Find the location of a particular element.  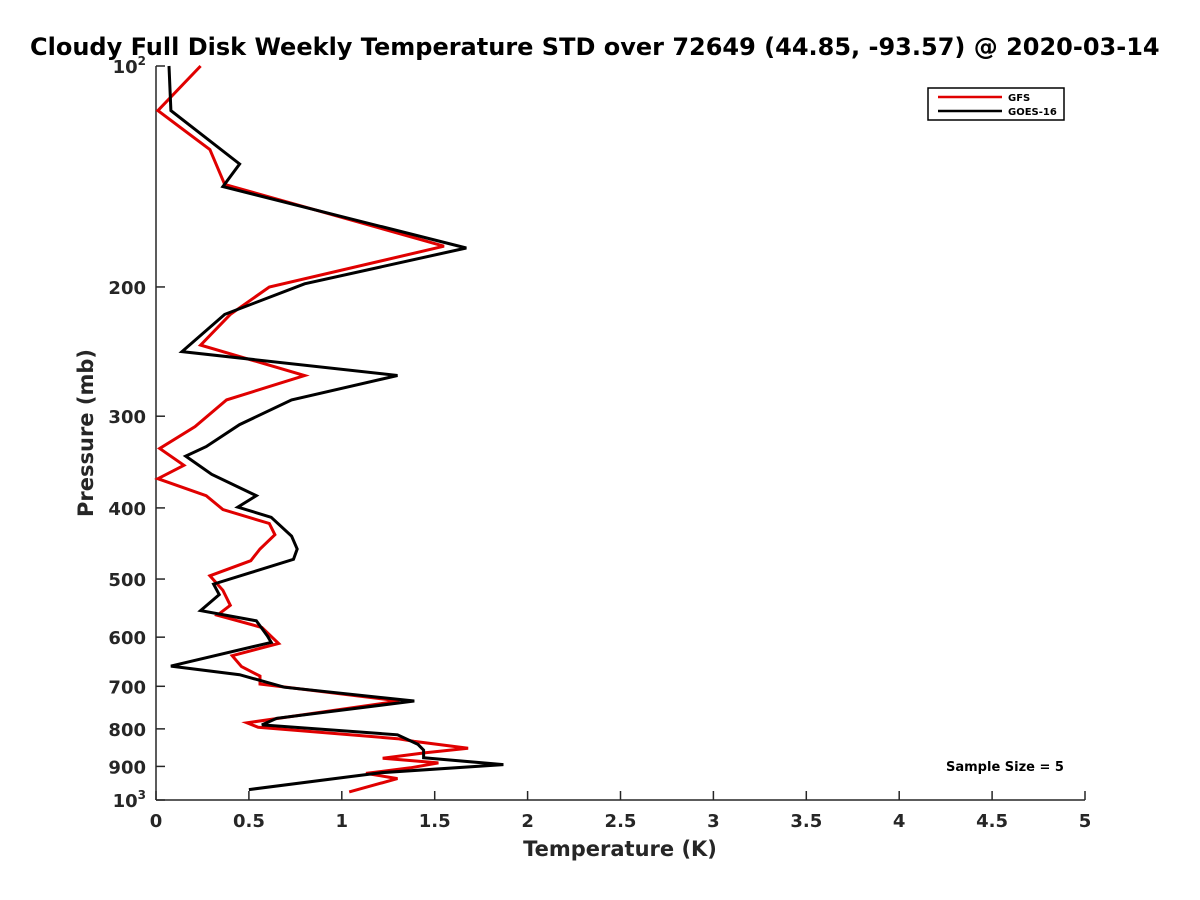

y-tick-label: 700 is located at coordinates (127, 687).